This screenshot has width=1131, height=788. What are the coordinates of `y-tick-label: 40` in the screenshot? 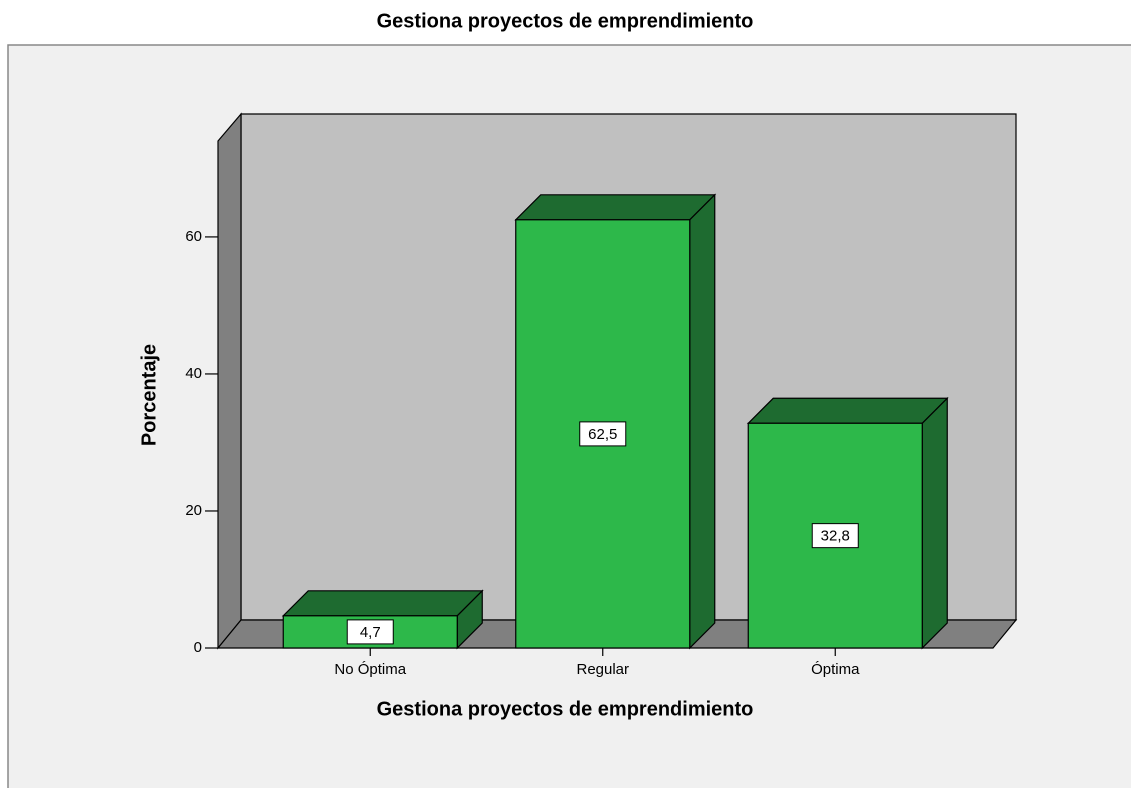 It's located at (193, 373).